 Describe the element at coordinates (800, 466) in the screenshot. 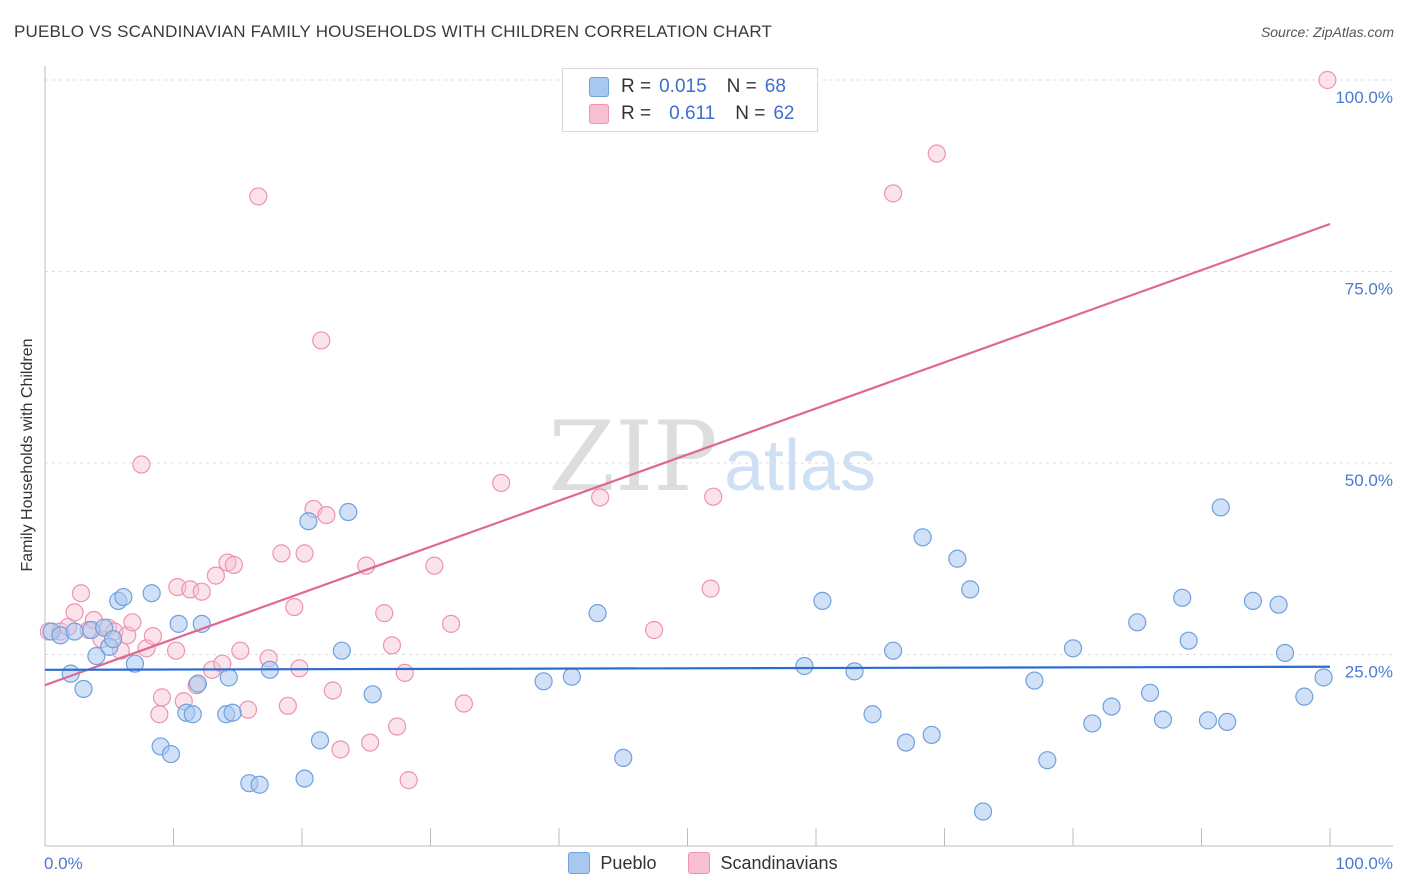

I see `watermark-atlas: atlas` at that location.